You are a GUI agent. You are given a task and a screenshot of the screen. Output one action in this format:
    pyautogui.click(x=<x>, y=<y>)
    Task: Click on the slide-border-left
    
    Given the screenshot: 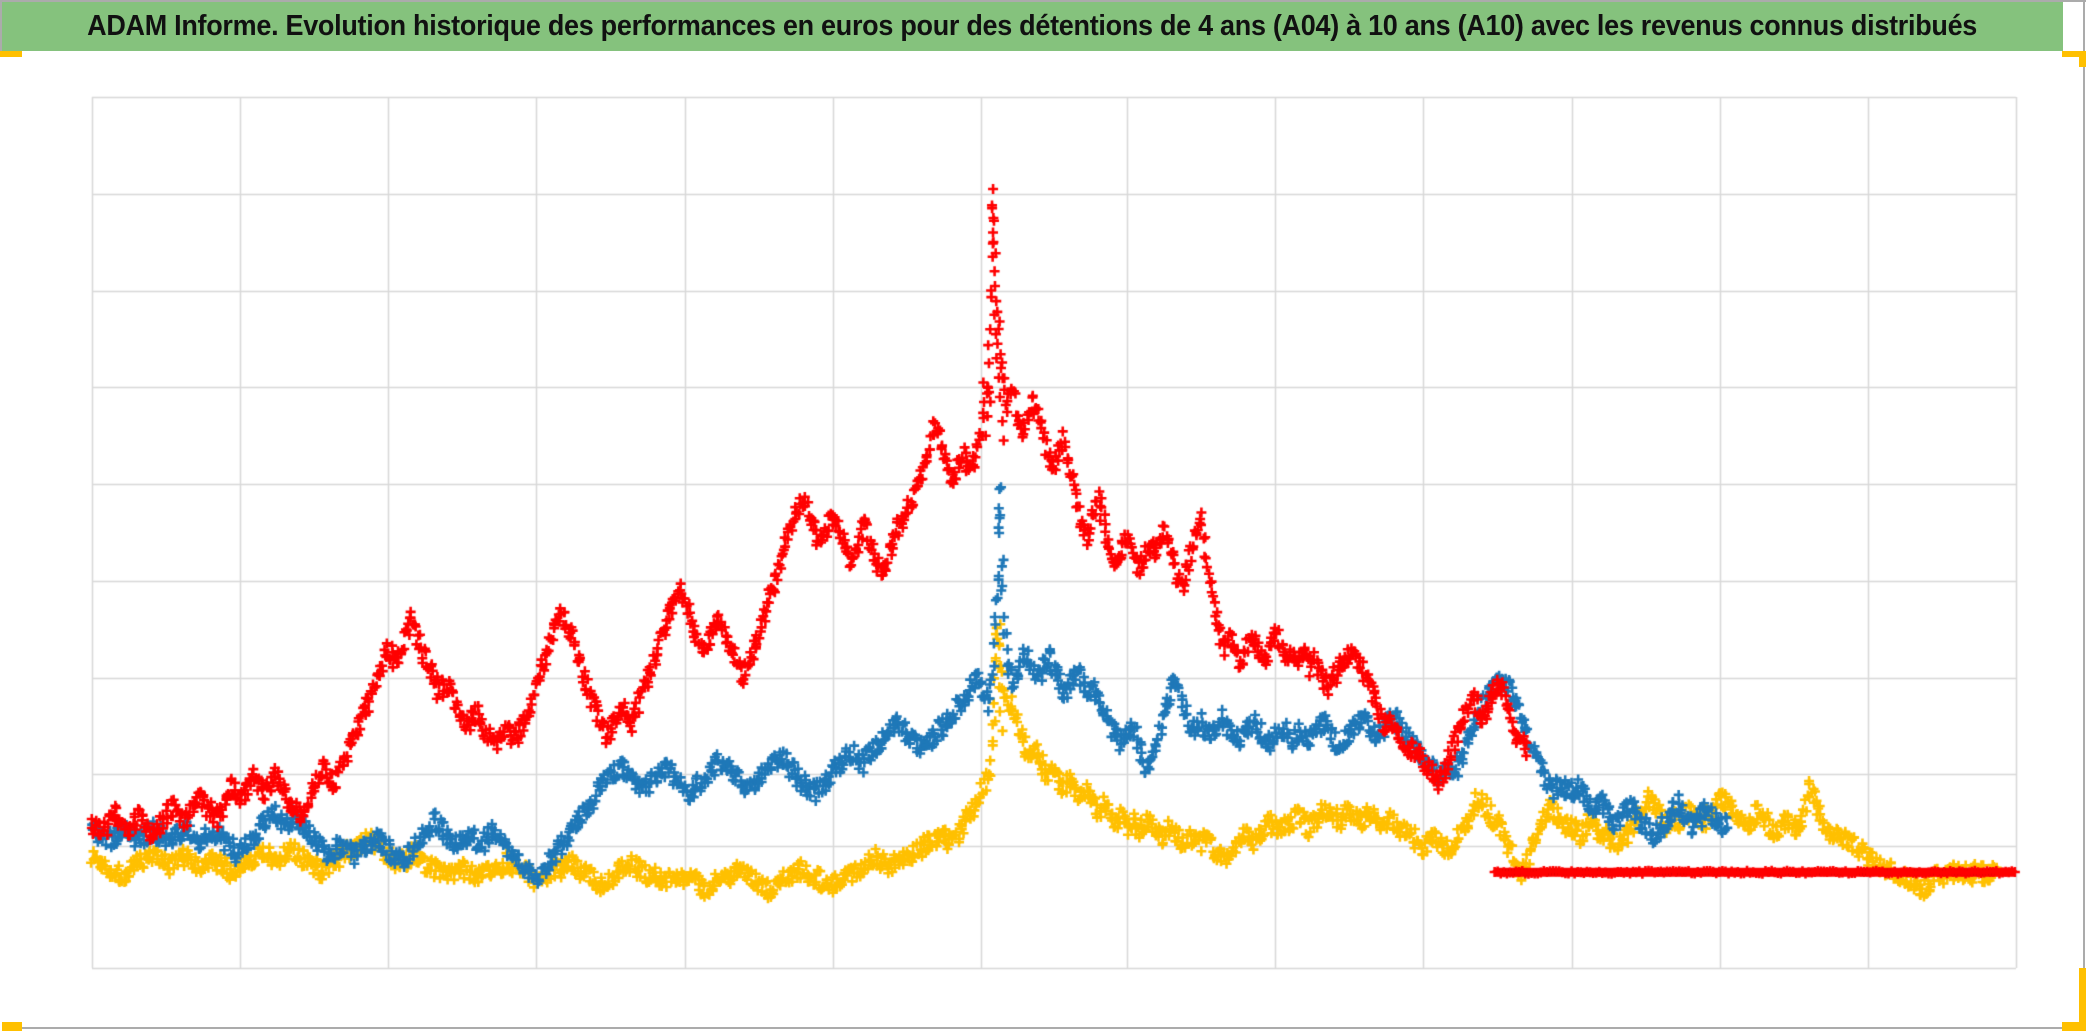 What is the action you would take?
    pyautogui.click(x=1, y=28)
    